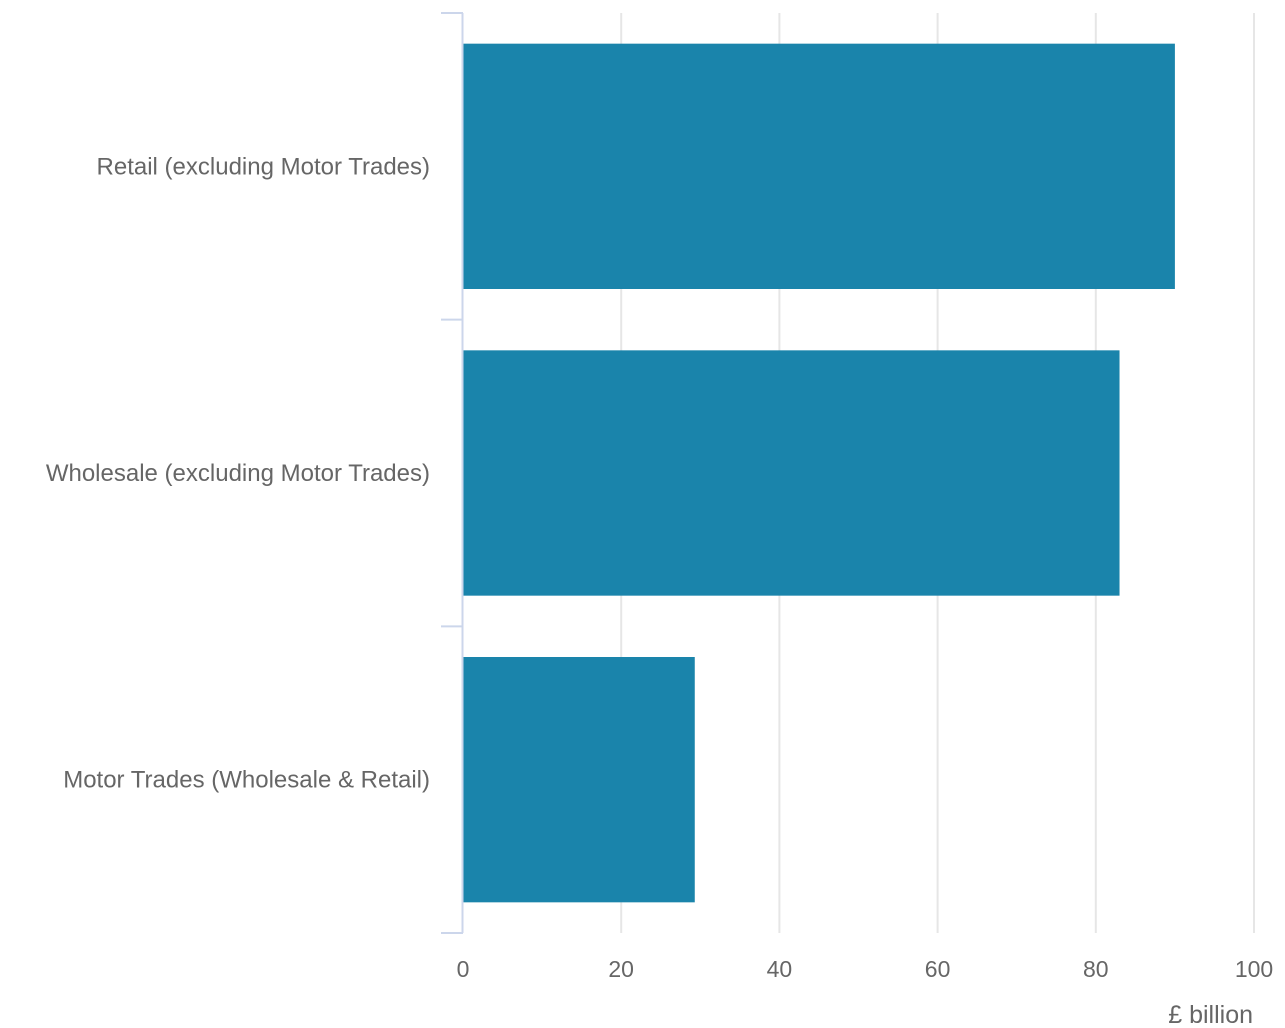  What do you see at coordinates (865, 969) in the screenshot?
I see `x-axis-ticks: 0 20 40 60 80 100` at bounding box center [865, 969].